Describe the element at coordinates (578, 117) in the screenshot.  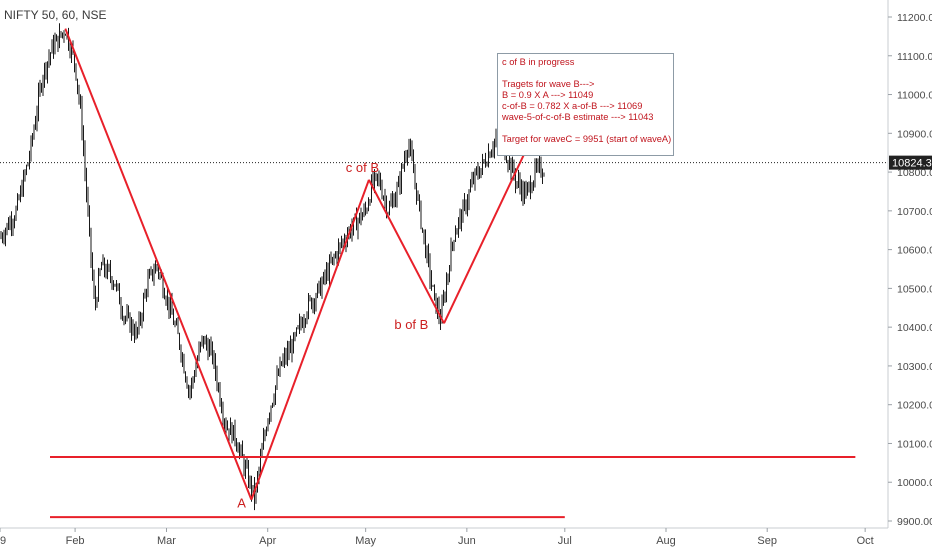
I see `annotation-line: wave-5-of-c-of-B estimate ---> 11043` at that location.